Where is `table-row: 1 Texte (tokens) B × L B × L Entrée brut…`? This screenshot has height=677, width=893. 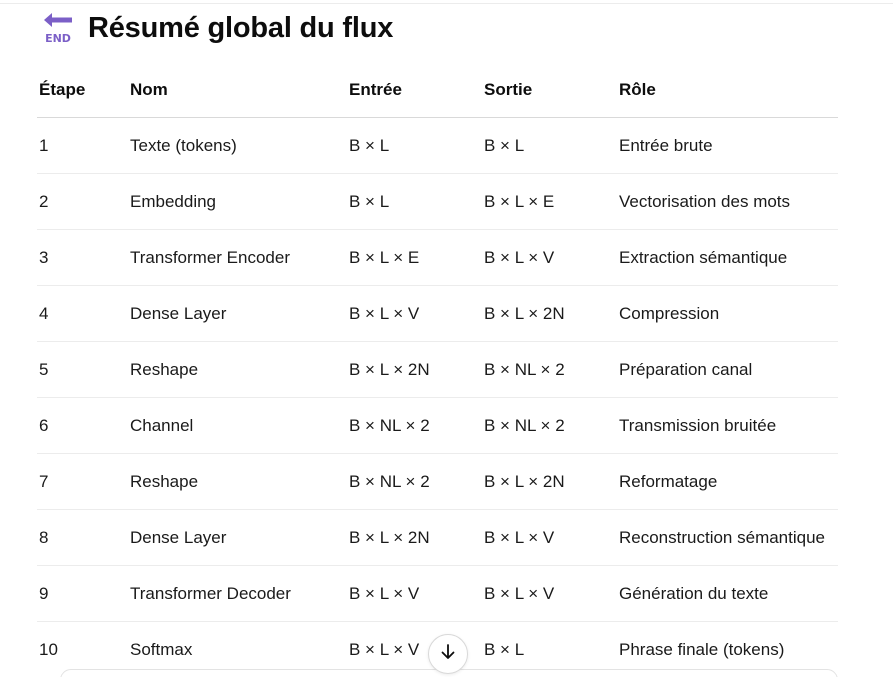
table-row: 1 Texte (tokens) B × L B × L Entrée brut… is located at coordinates (437, 145).